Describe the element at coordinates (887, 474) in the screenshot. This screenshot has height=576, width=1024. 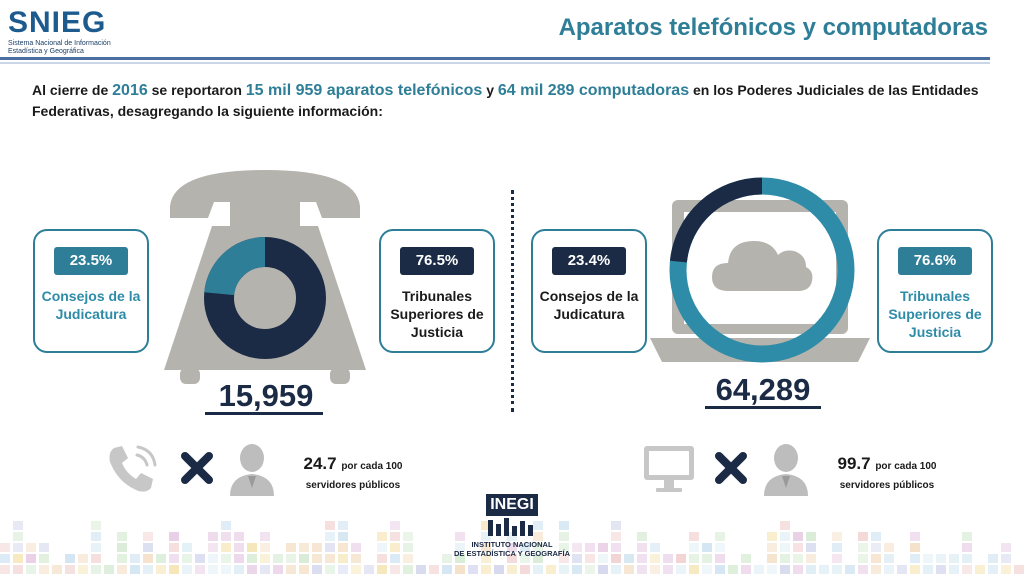
I see `computers-ratio: 99.7 por cada 100 servidores públicos` at that location.